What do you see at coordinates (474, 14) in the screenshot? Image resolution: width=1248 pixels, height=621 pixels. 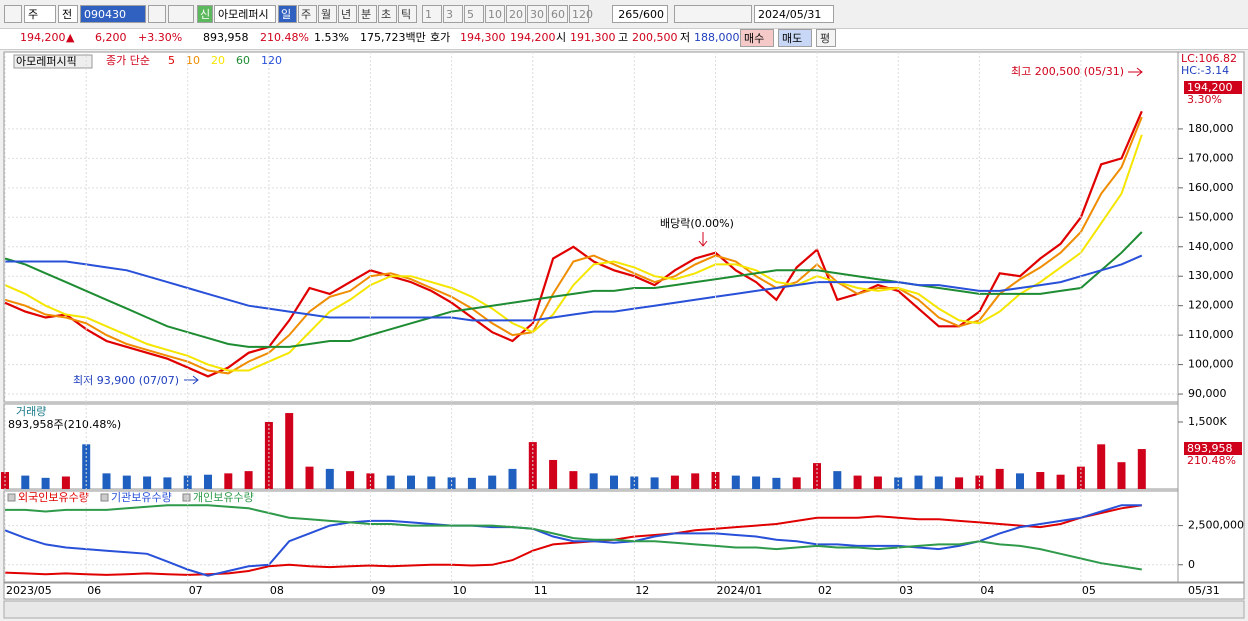 I see `interval-button: 5` at bounding box center [474, 14].